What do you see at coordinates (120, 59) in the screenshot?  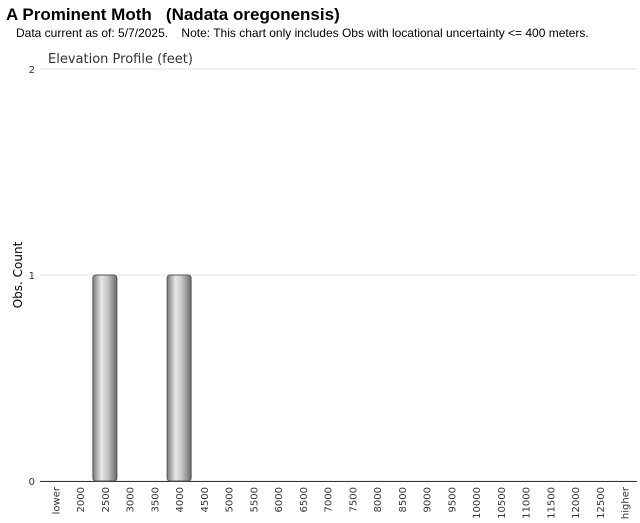 I see `chart-title: Elevation Profile (feet)` at bounding box center [120, 59].